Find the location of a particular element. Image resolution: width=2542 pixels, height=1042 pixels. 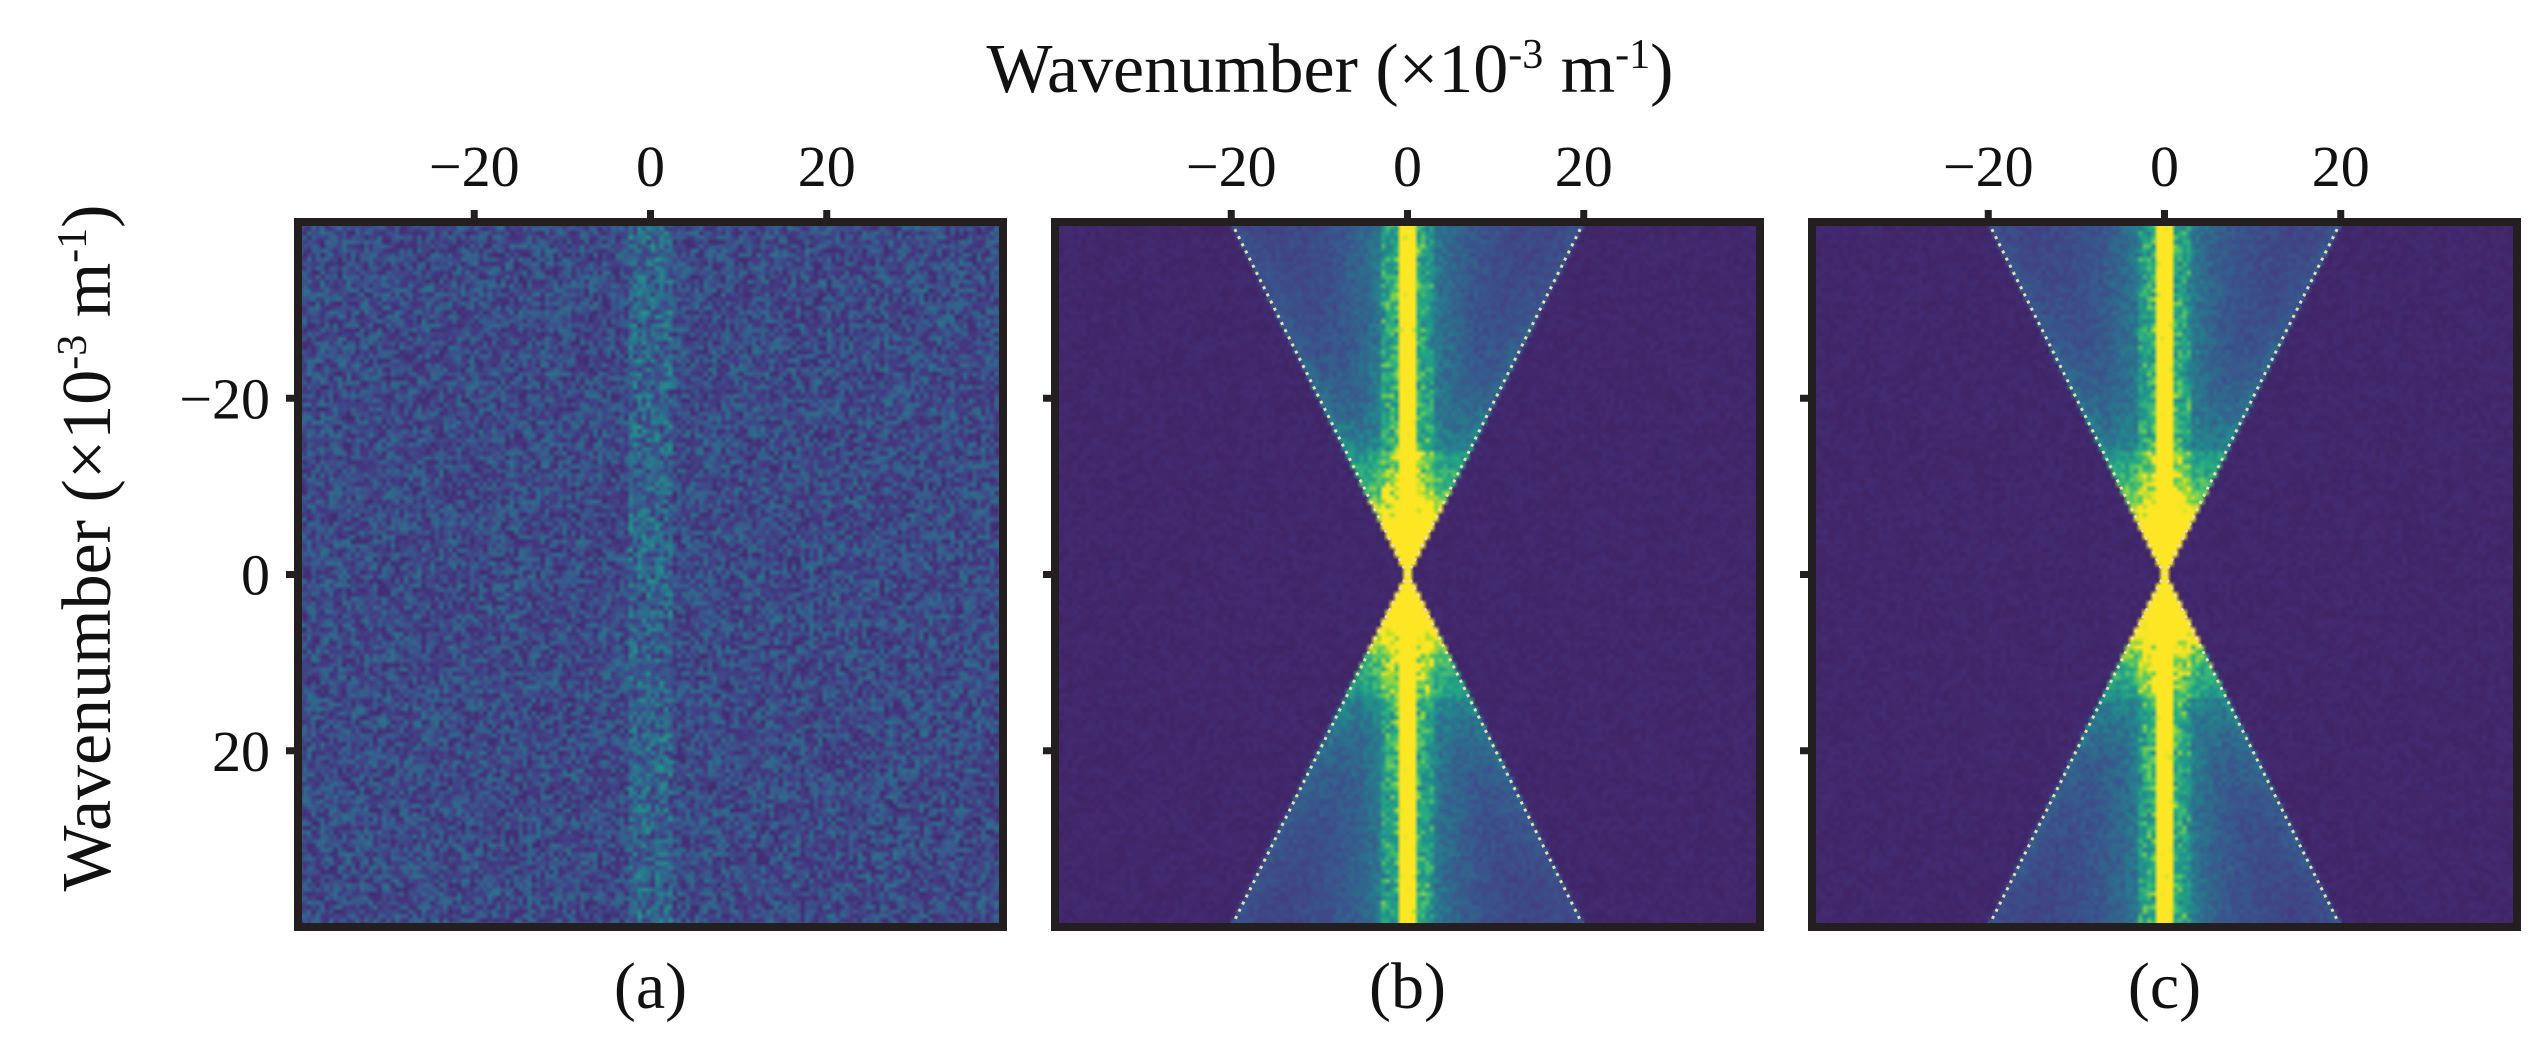

y-axis-title: Wavenumber (×10-3 m-1) is located at coordinates (87, 548).